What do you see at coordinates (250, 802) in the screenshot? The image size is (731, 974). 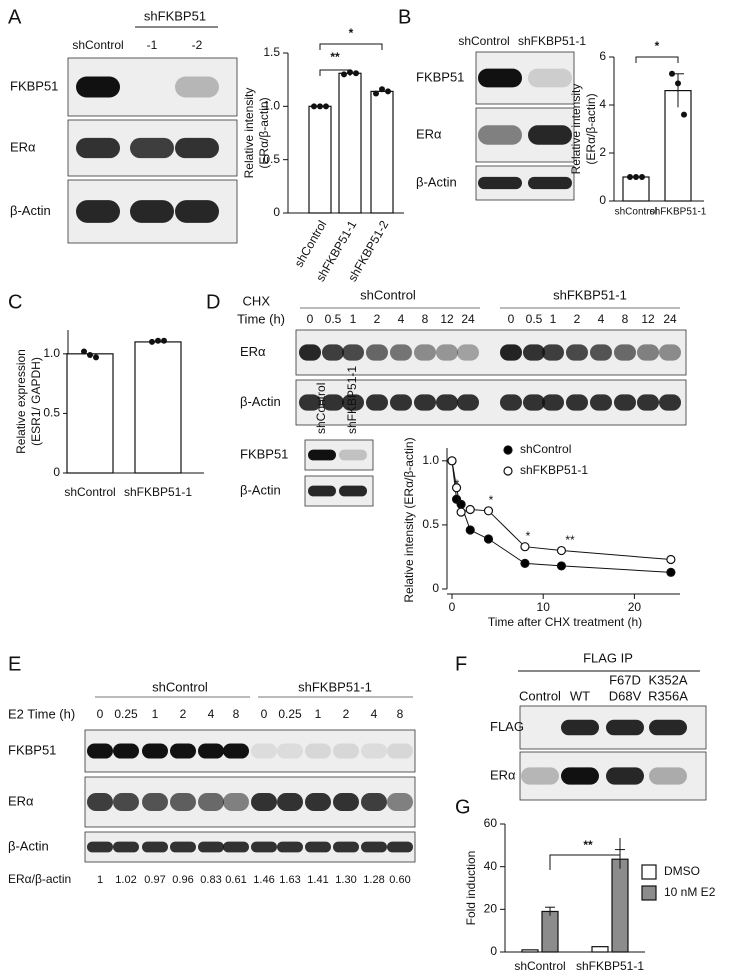 I see `blot-panel` at bounding box center [250, 802].